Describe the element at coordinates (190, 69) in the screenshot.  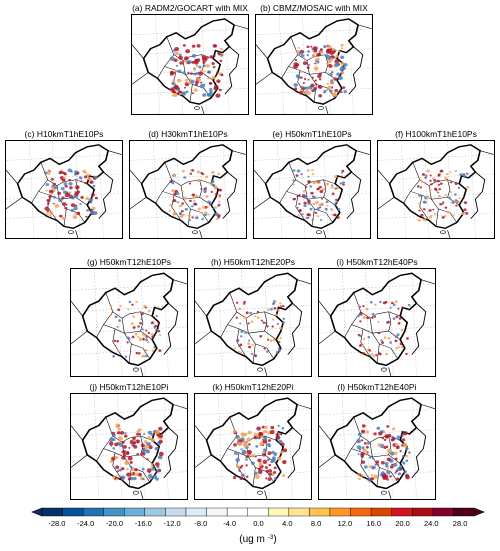
I see `neighbour-border` at that location.